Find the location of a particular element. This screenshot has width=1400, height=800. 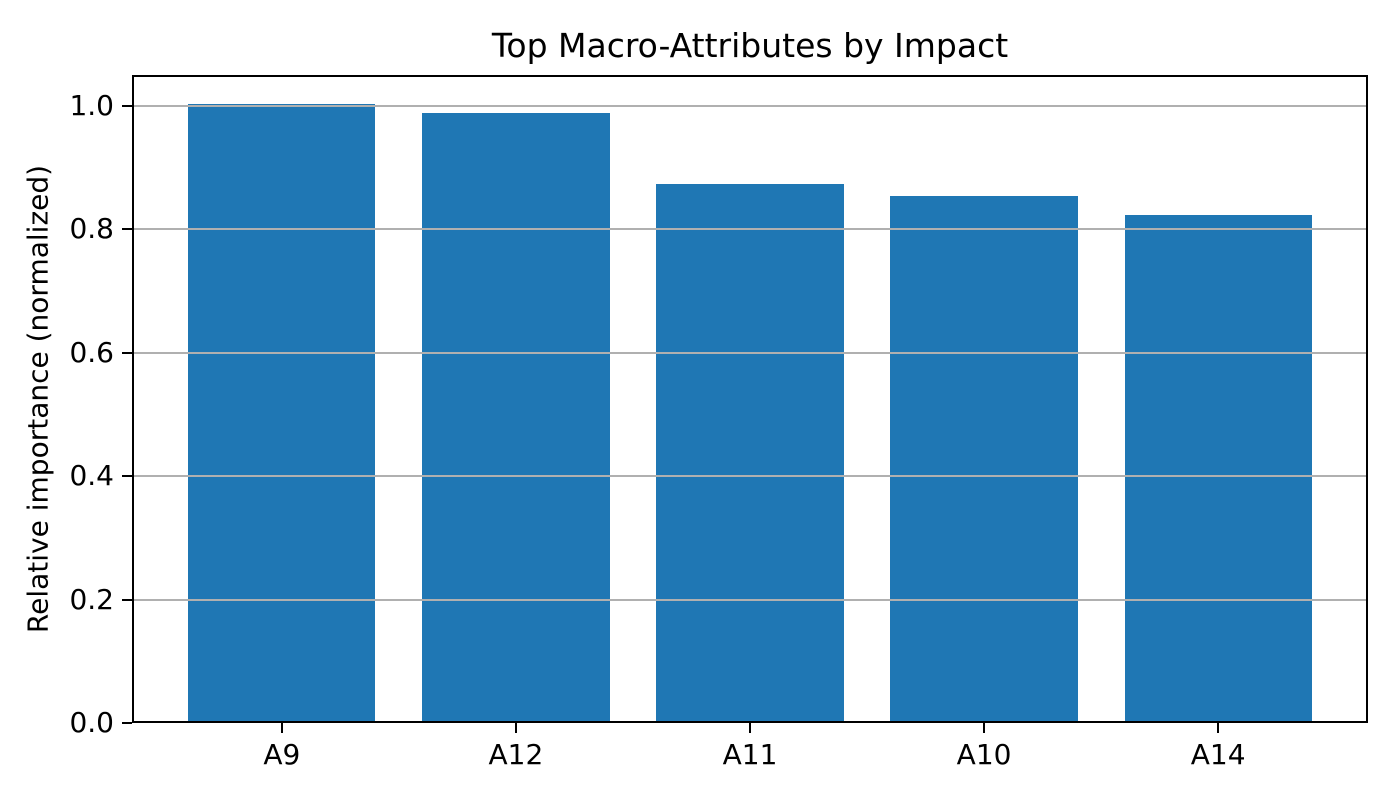

bar-A12 is located at coordinates (516, 417).